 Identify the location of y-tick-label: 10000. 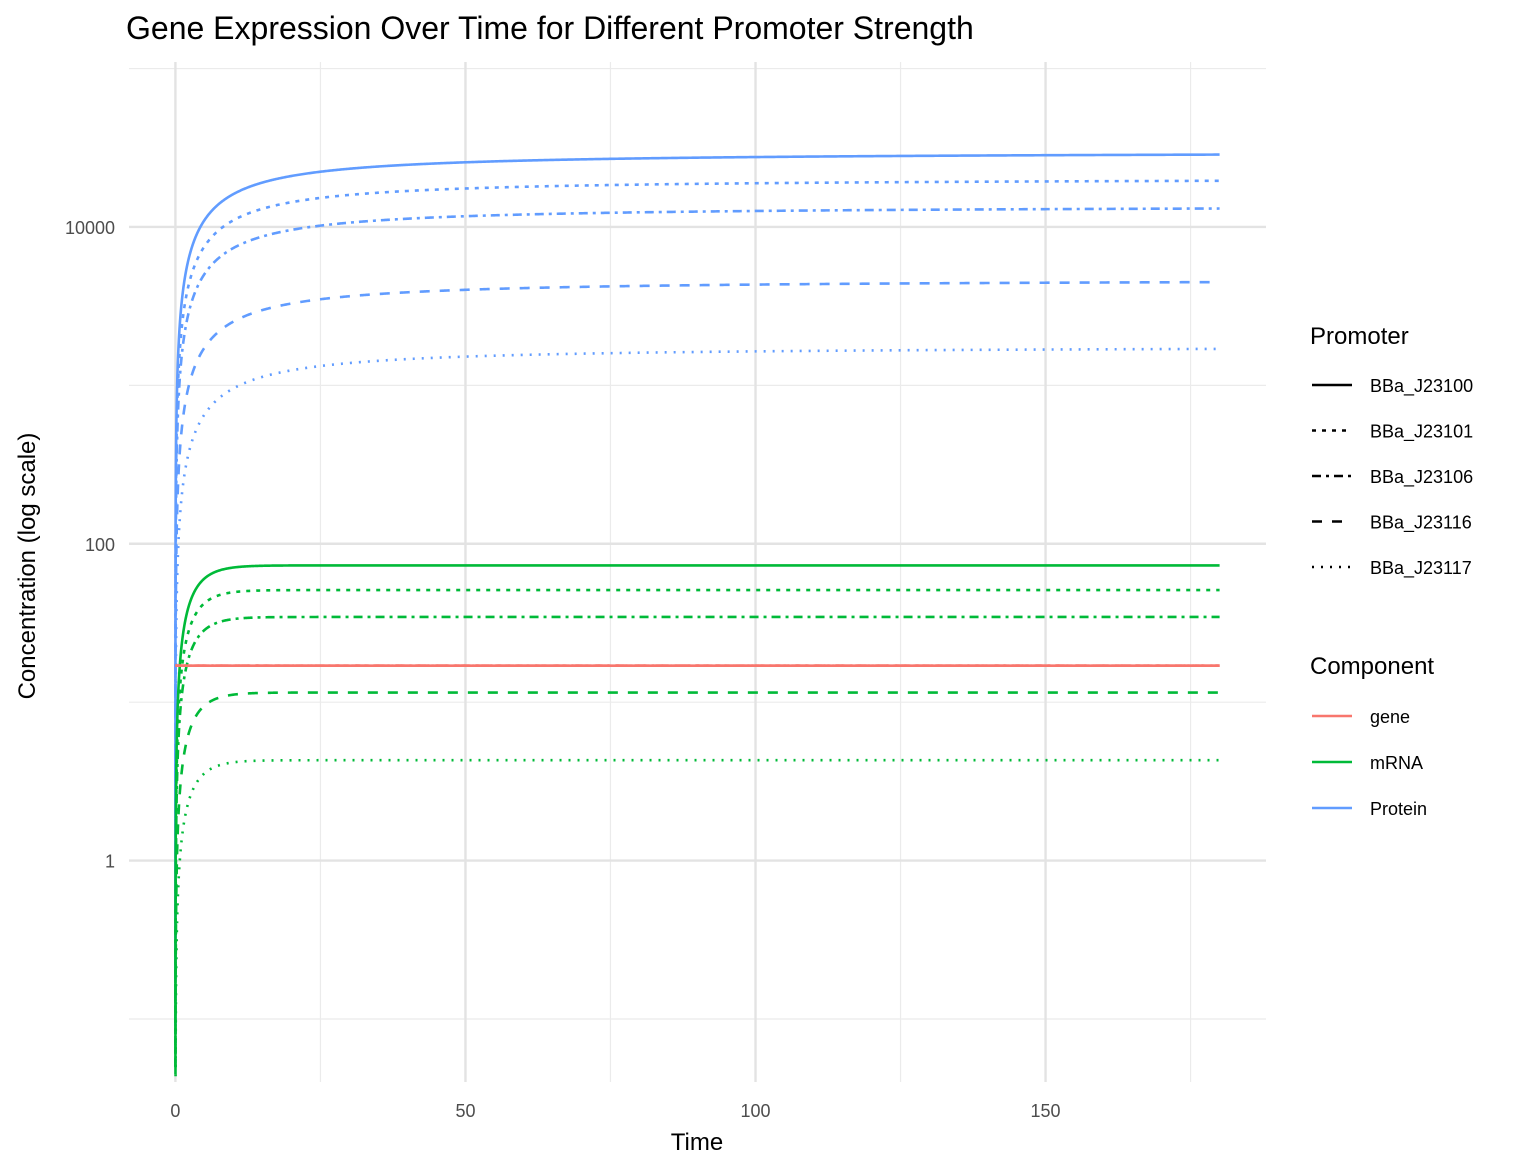
(90, 228).